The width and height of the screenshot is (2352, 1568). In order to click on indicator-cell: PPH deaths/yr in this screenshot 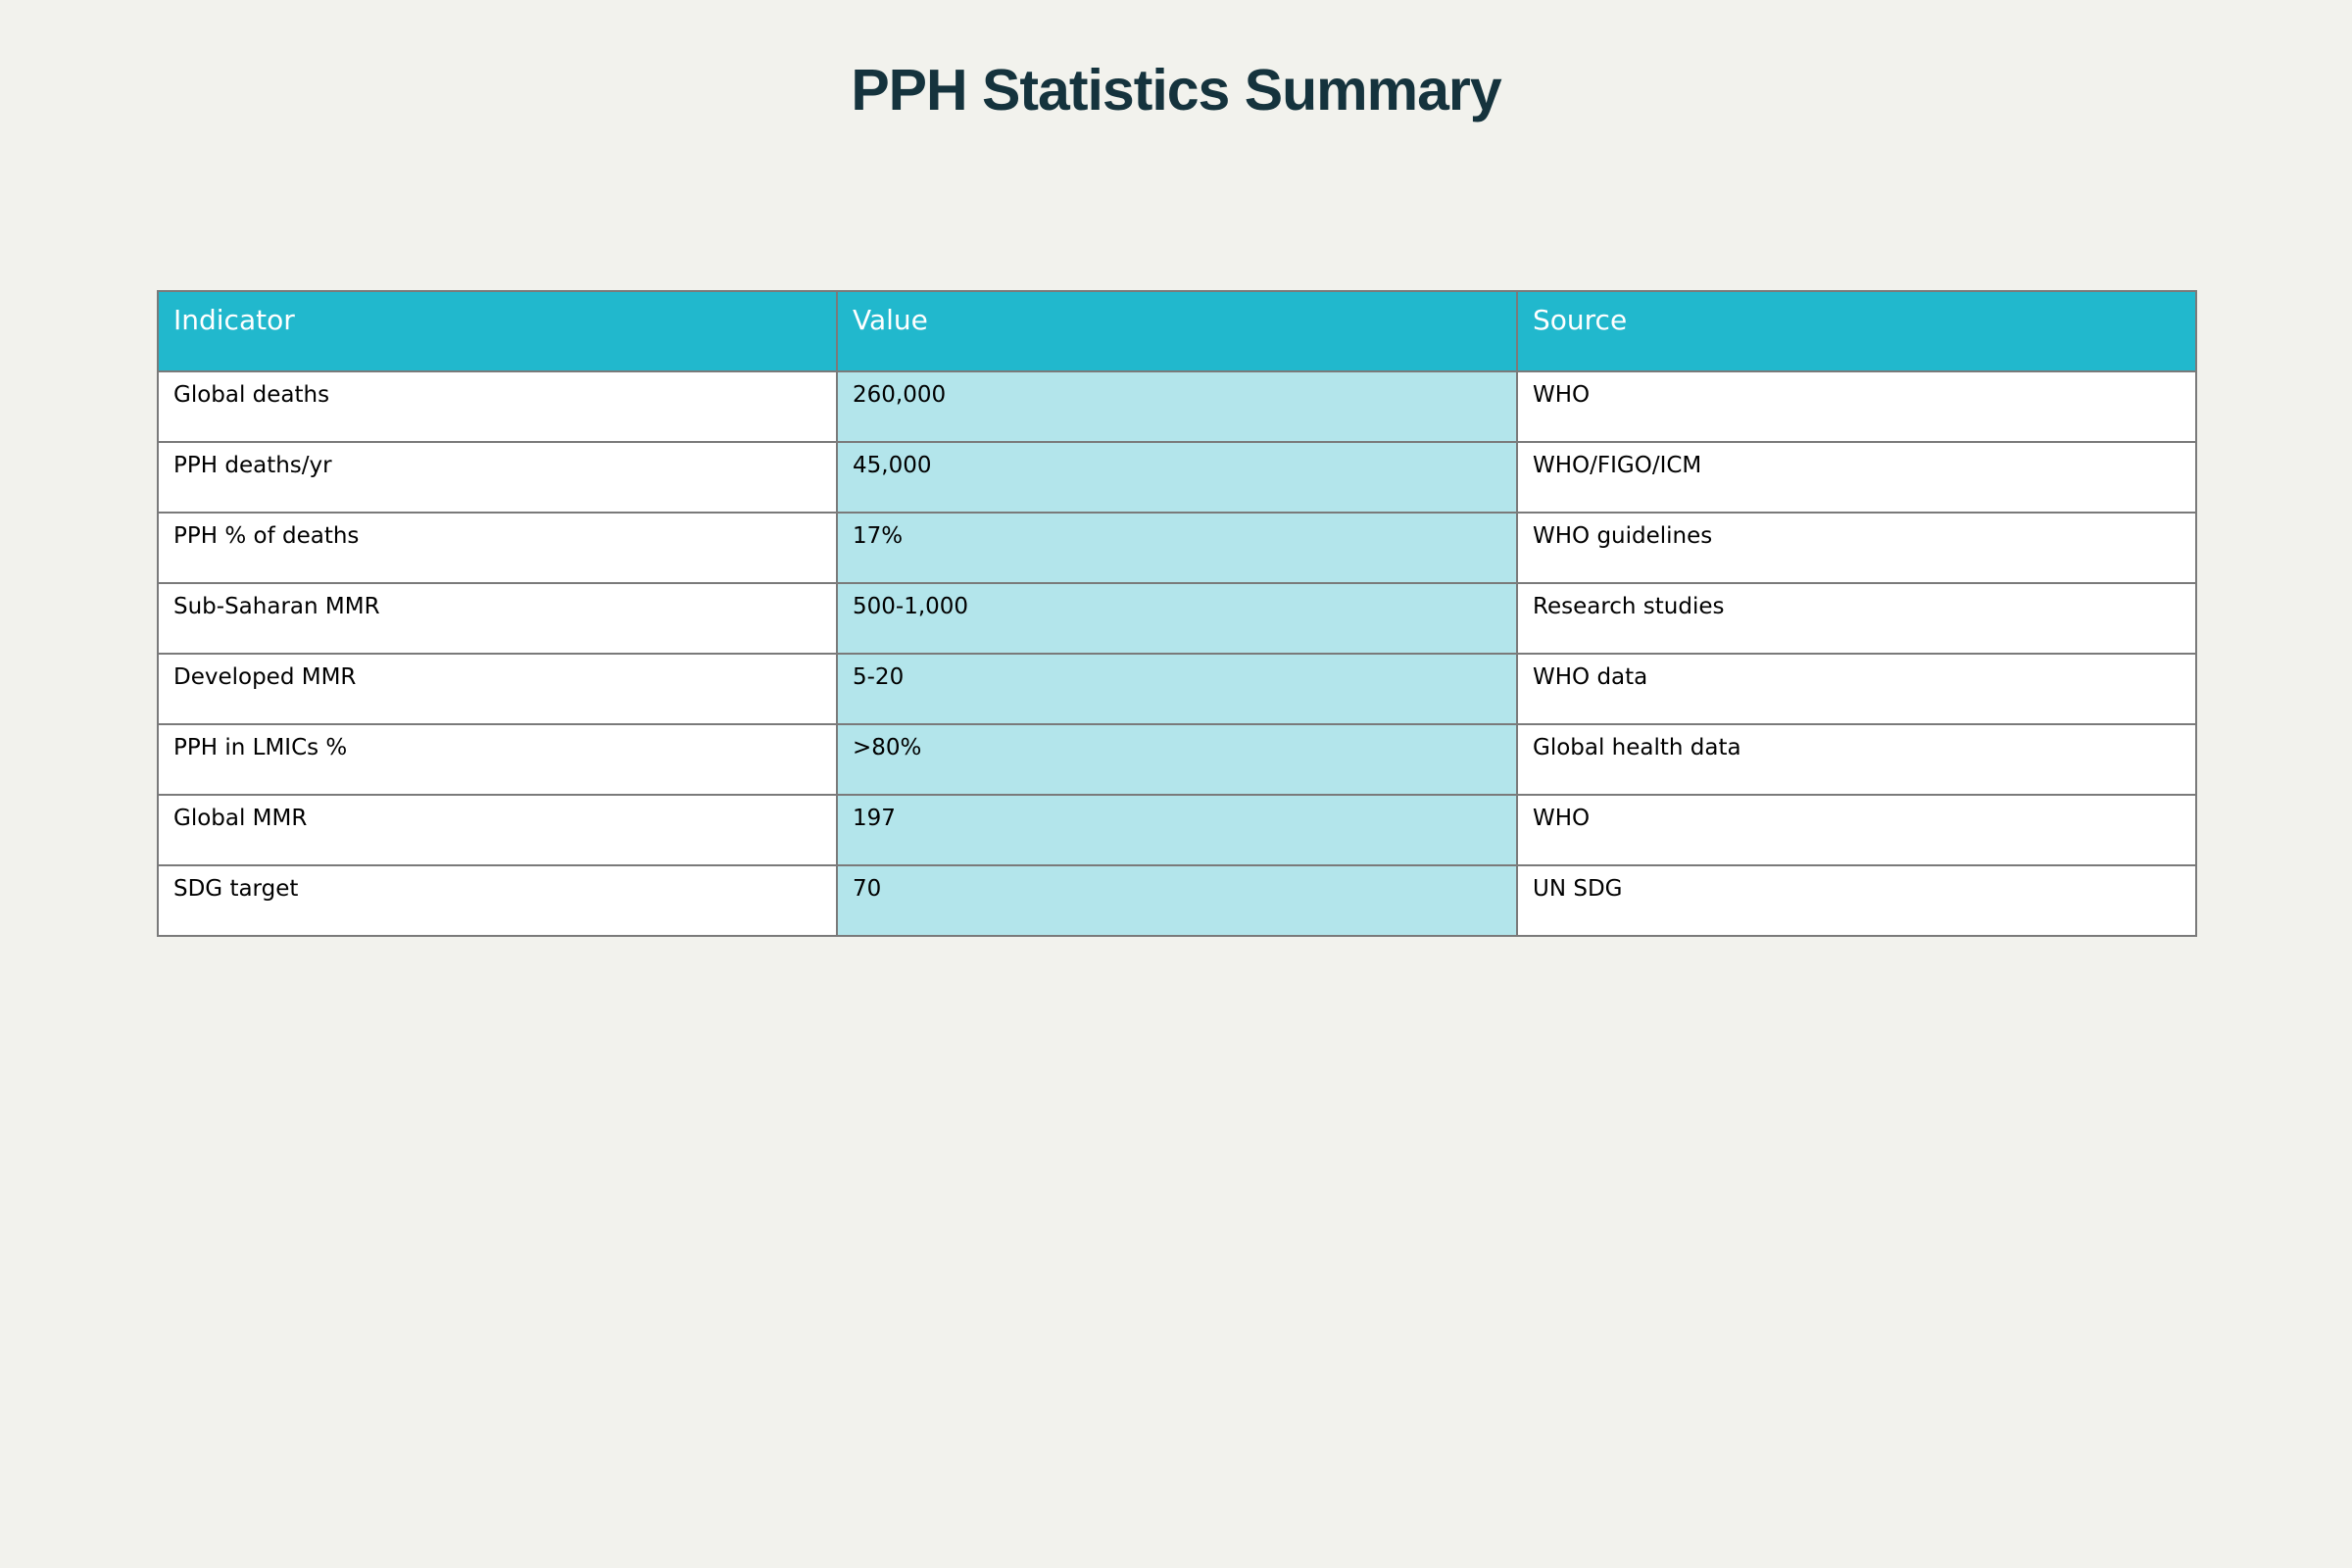, I will do `click(497, 477)`.